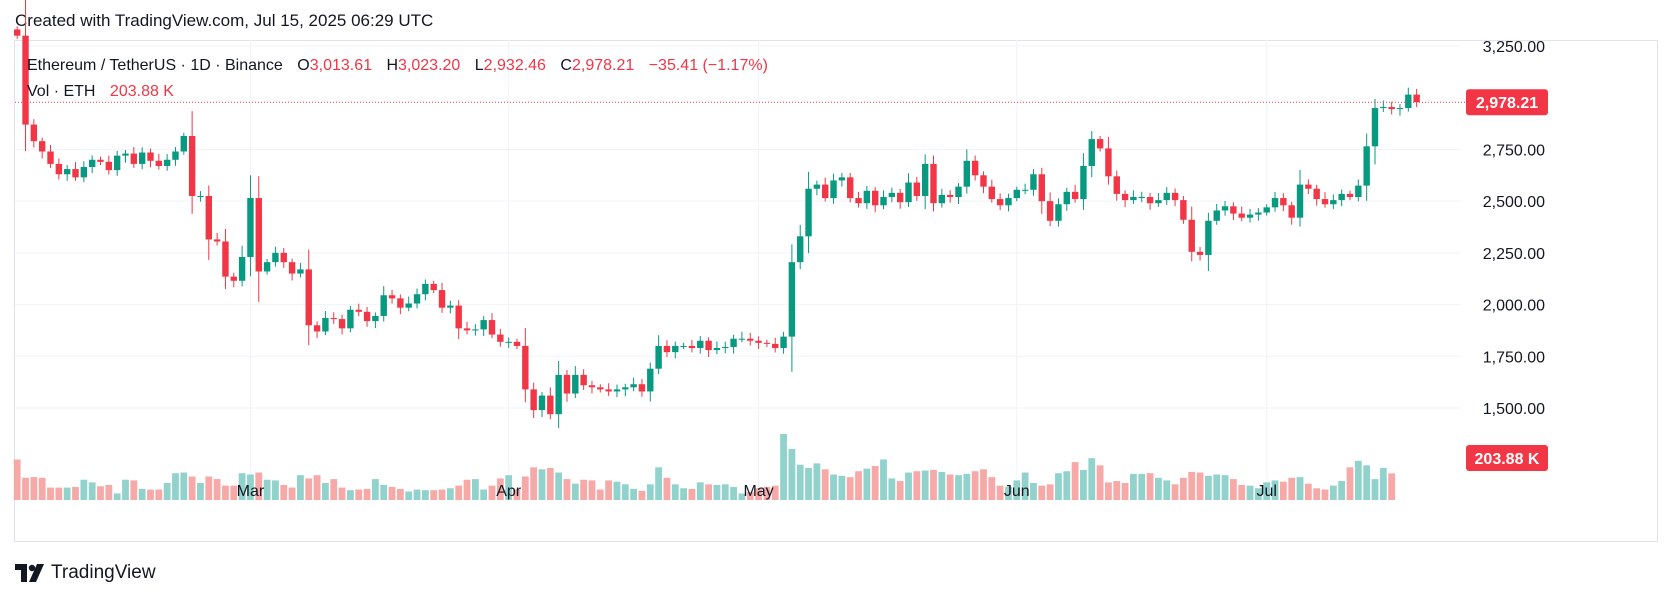  What do you see at coordinates (341, 65) in the screenshot?
I see `open-value: 3,013.61` at bounding box center [341, 65].